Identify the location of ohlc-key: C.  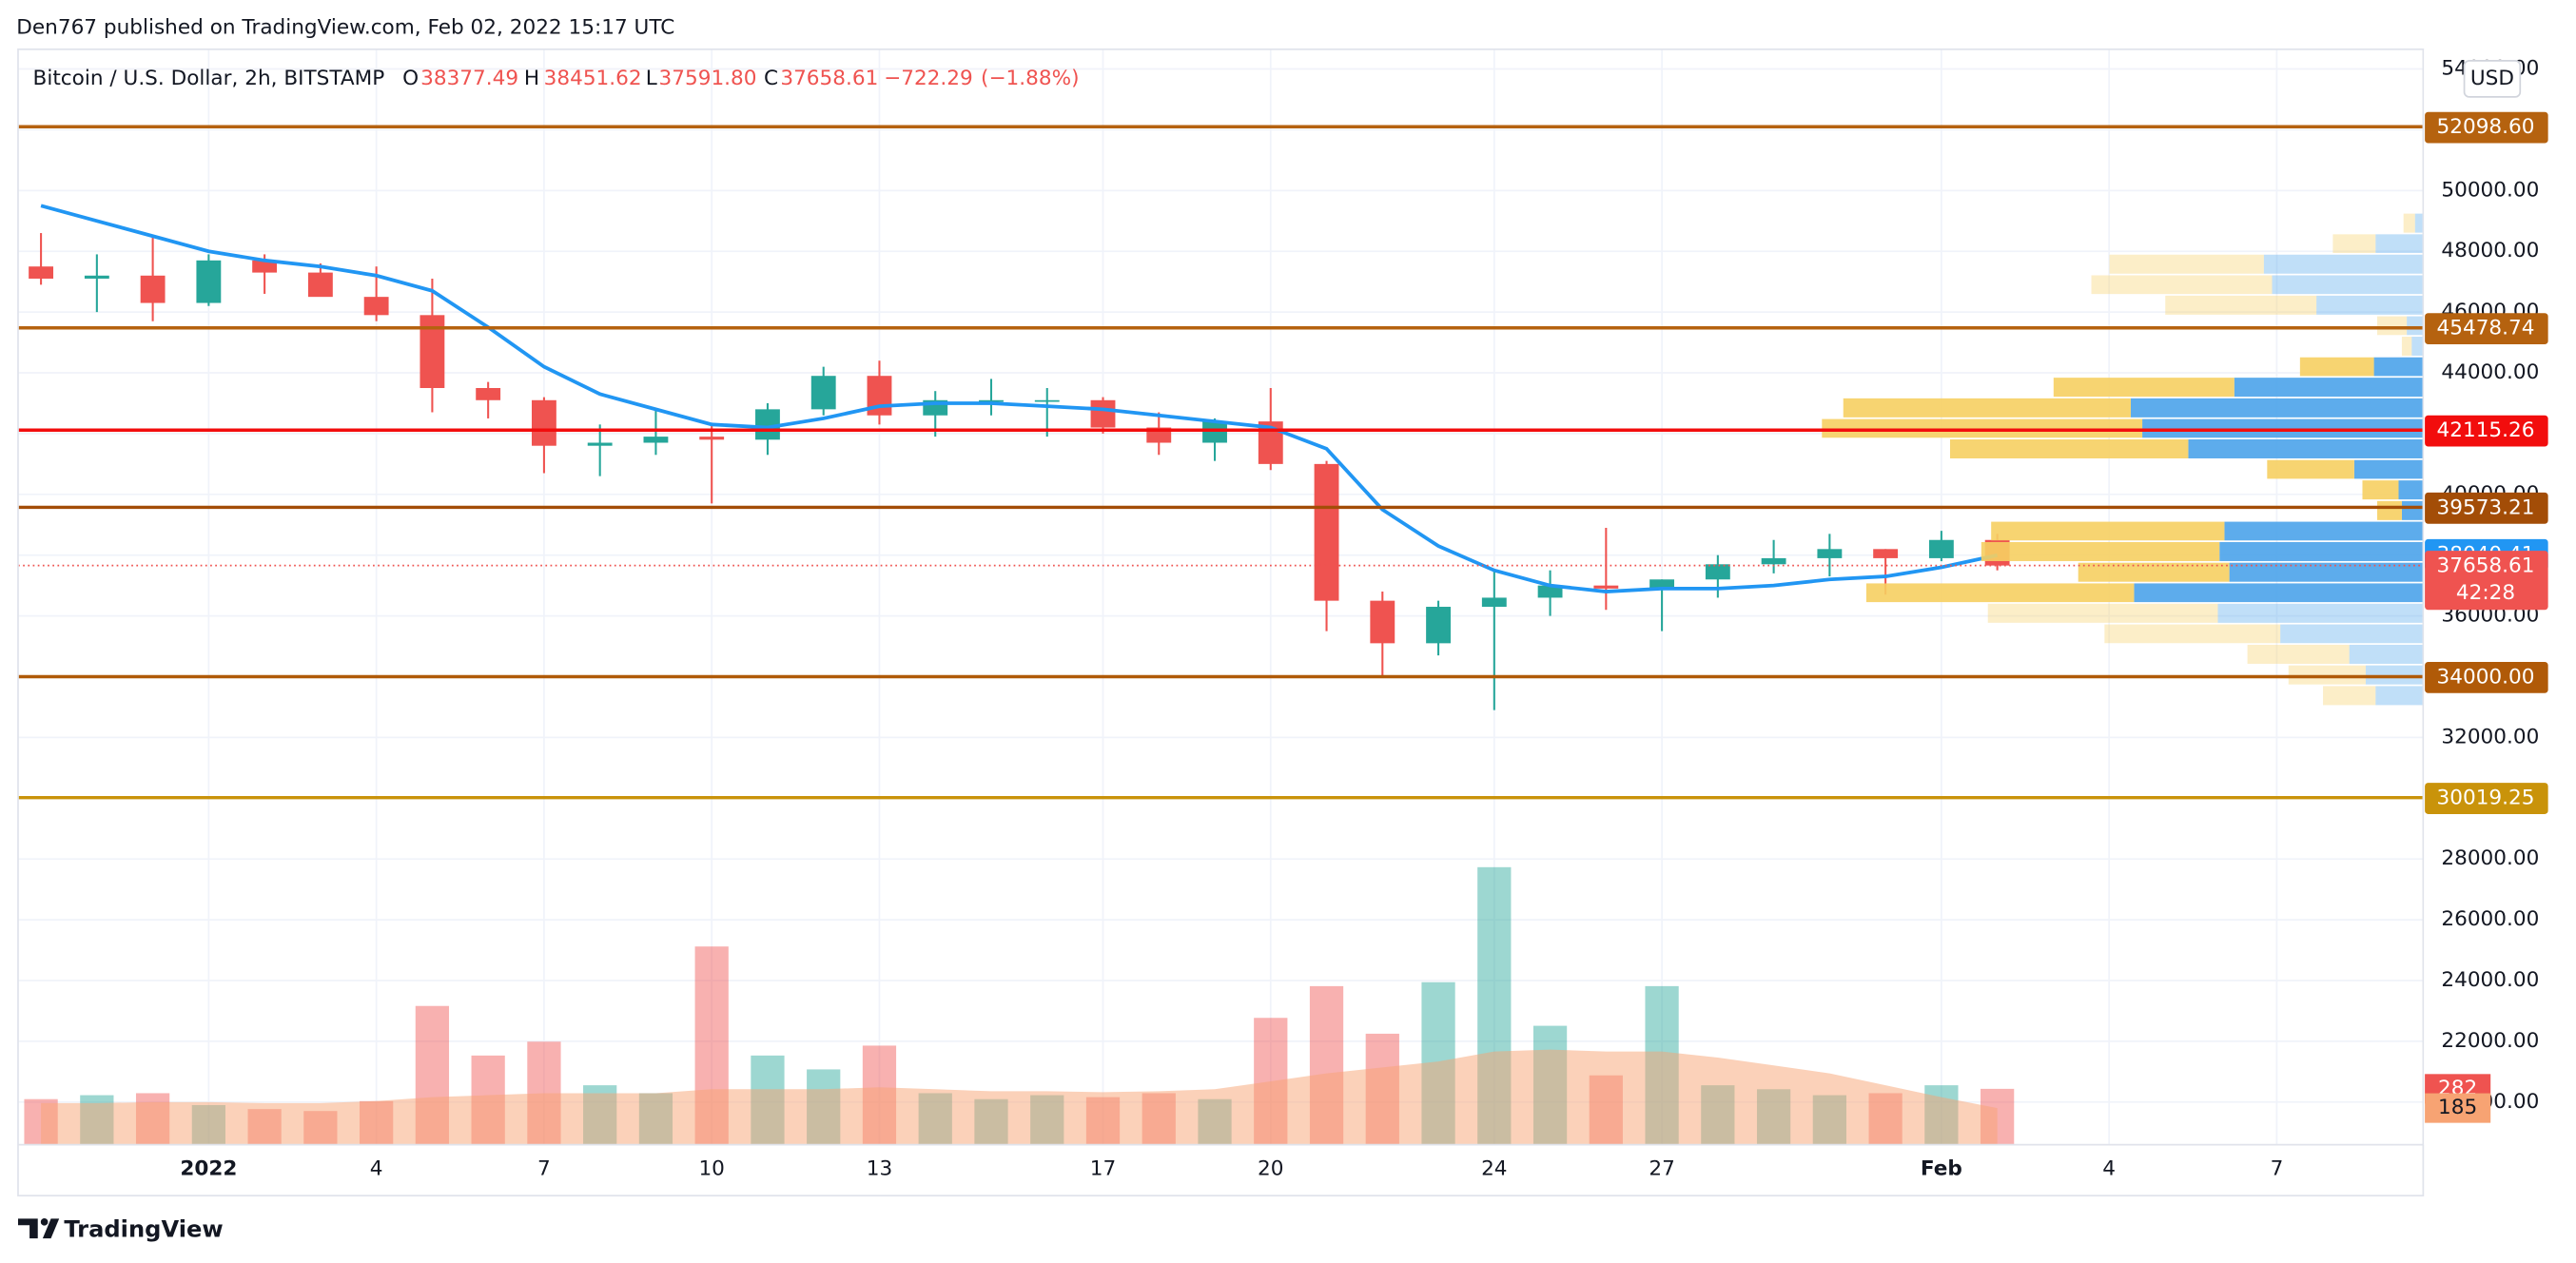
(771, 78).